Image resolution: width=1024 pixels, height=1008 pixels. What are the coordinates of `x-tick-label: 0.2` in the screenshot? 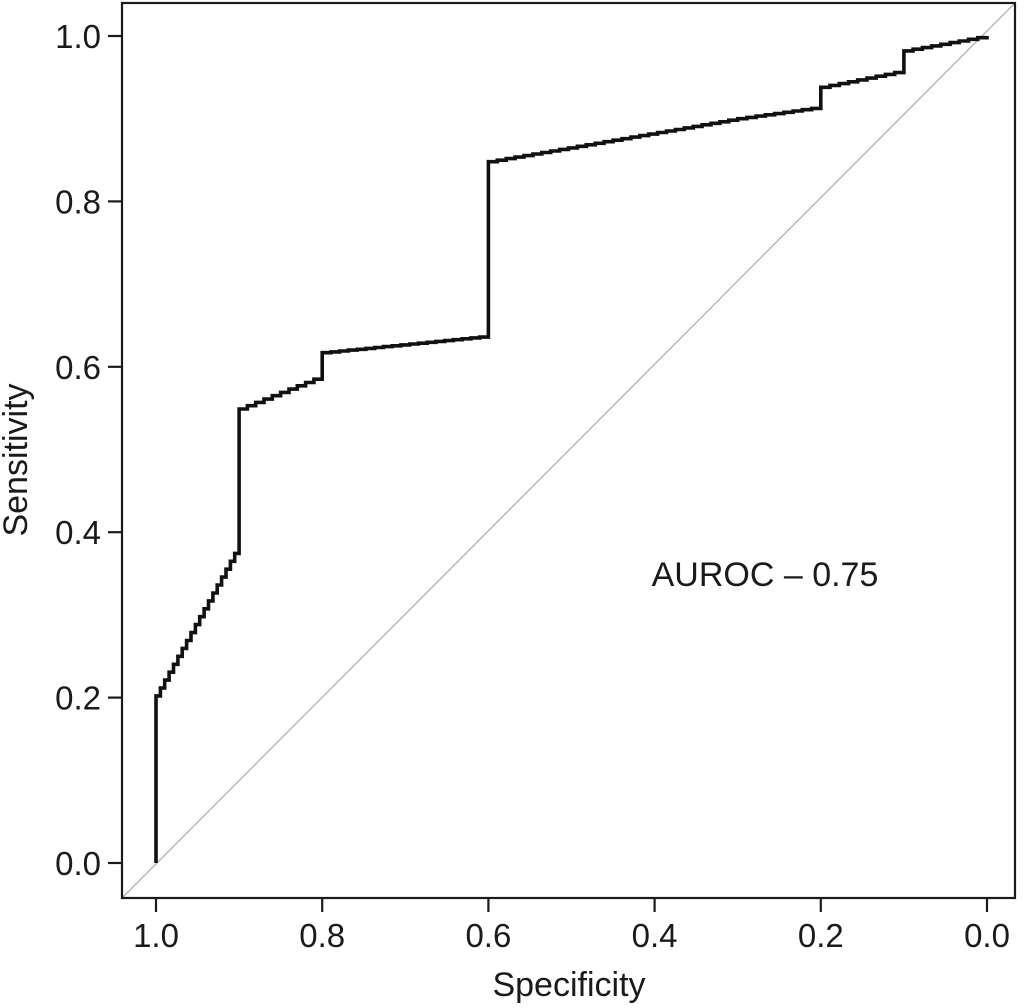 It's located at (821, 935).